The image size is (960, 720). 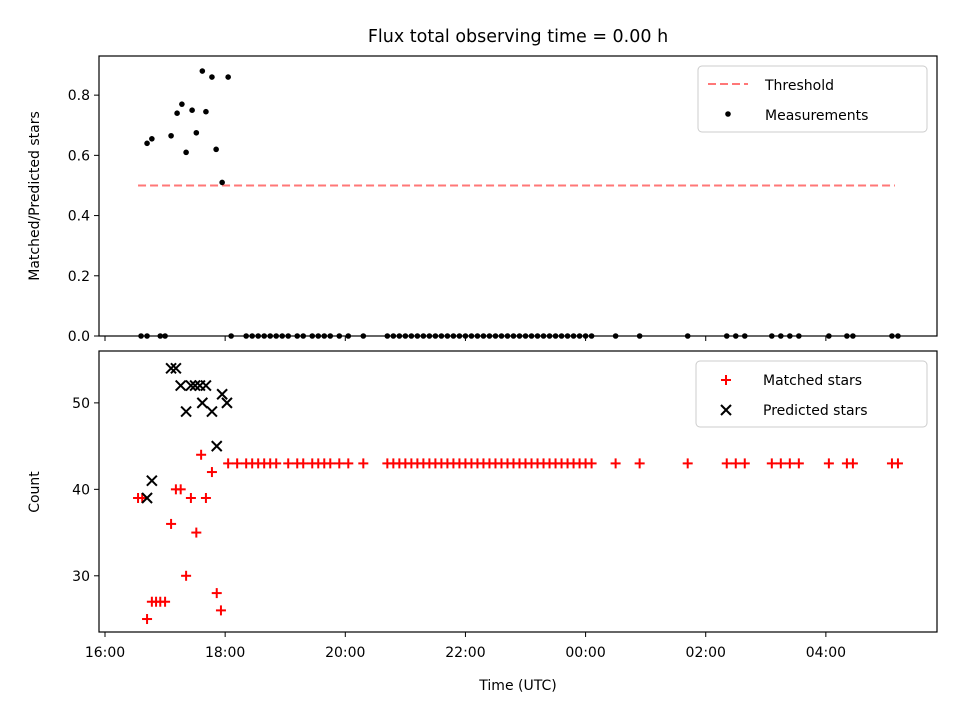 What do you see at coordinates (81, 490) in the screenshot?
I see `y-tick-label: 40` at bounding box center [81, 490].